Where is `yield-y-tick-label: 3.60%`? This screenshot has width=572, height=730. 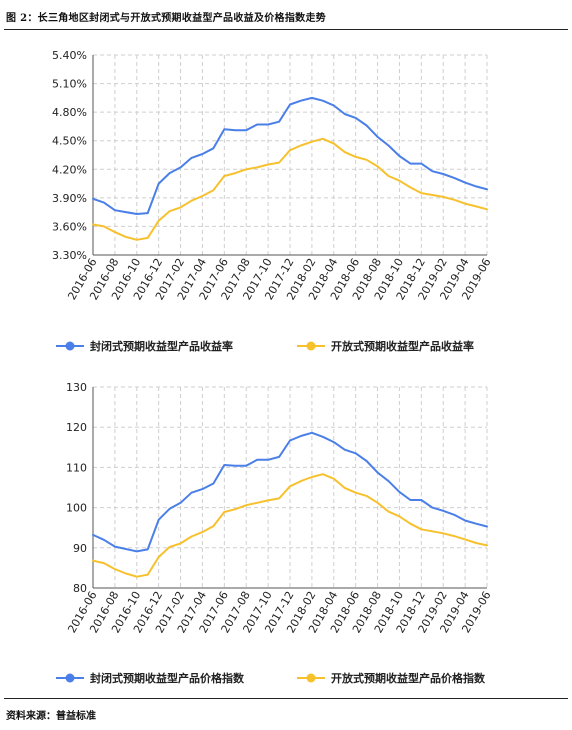 yield-y-tick-label: 3.60% is located at coordinates (69, 226).